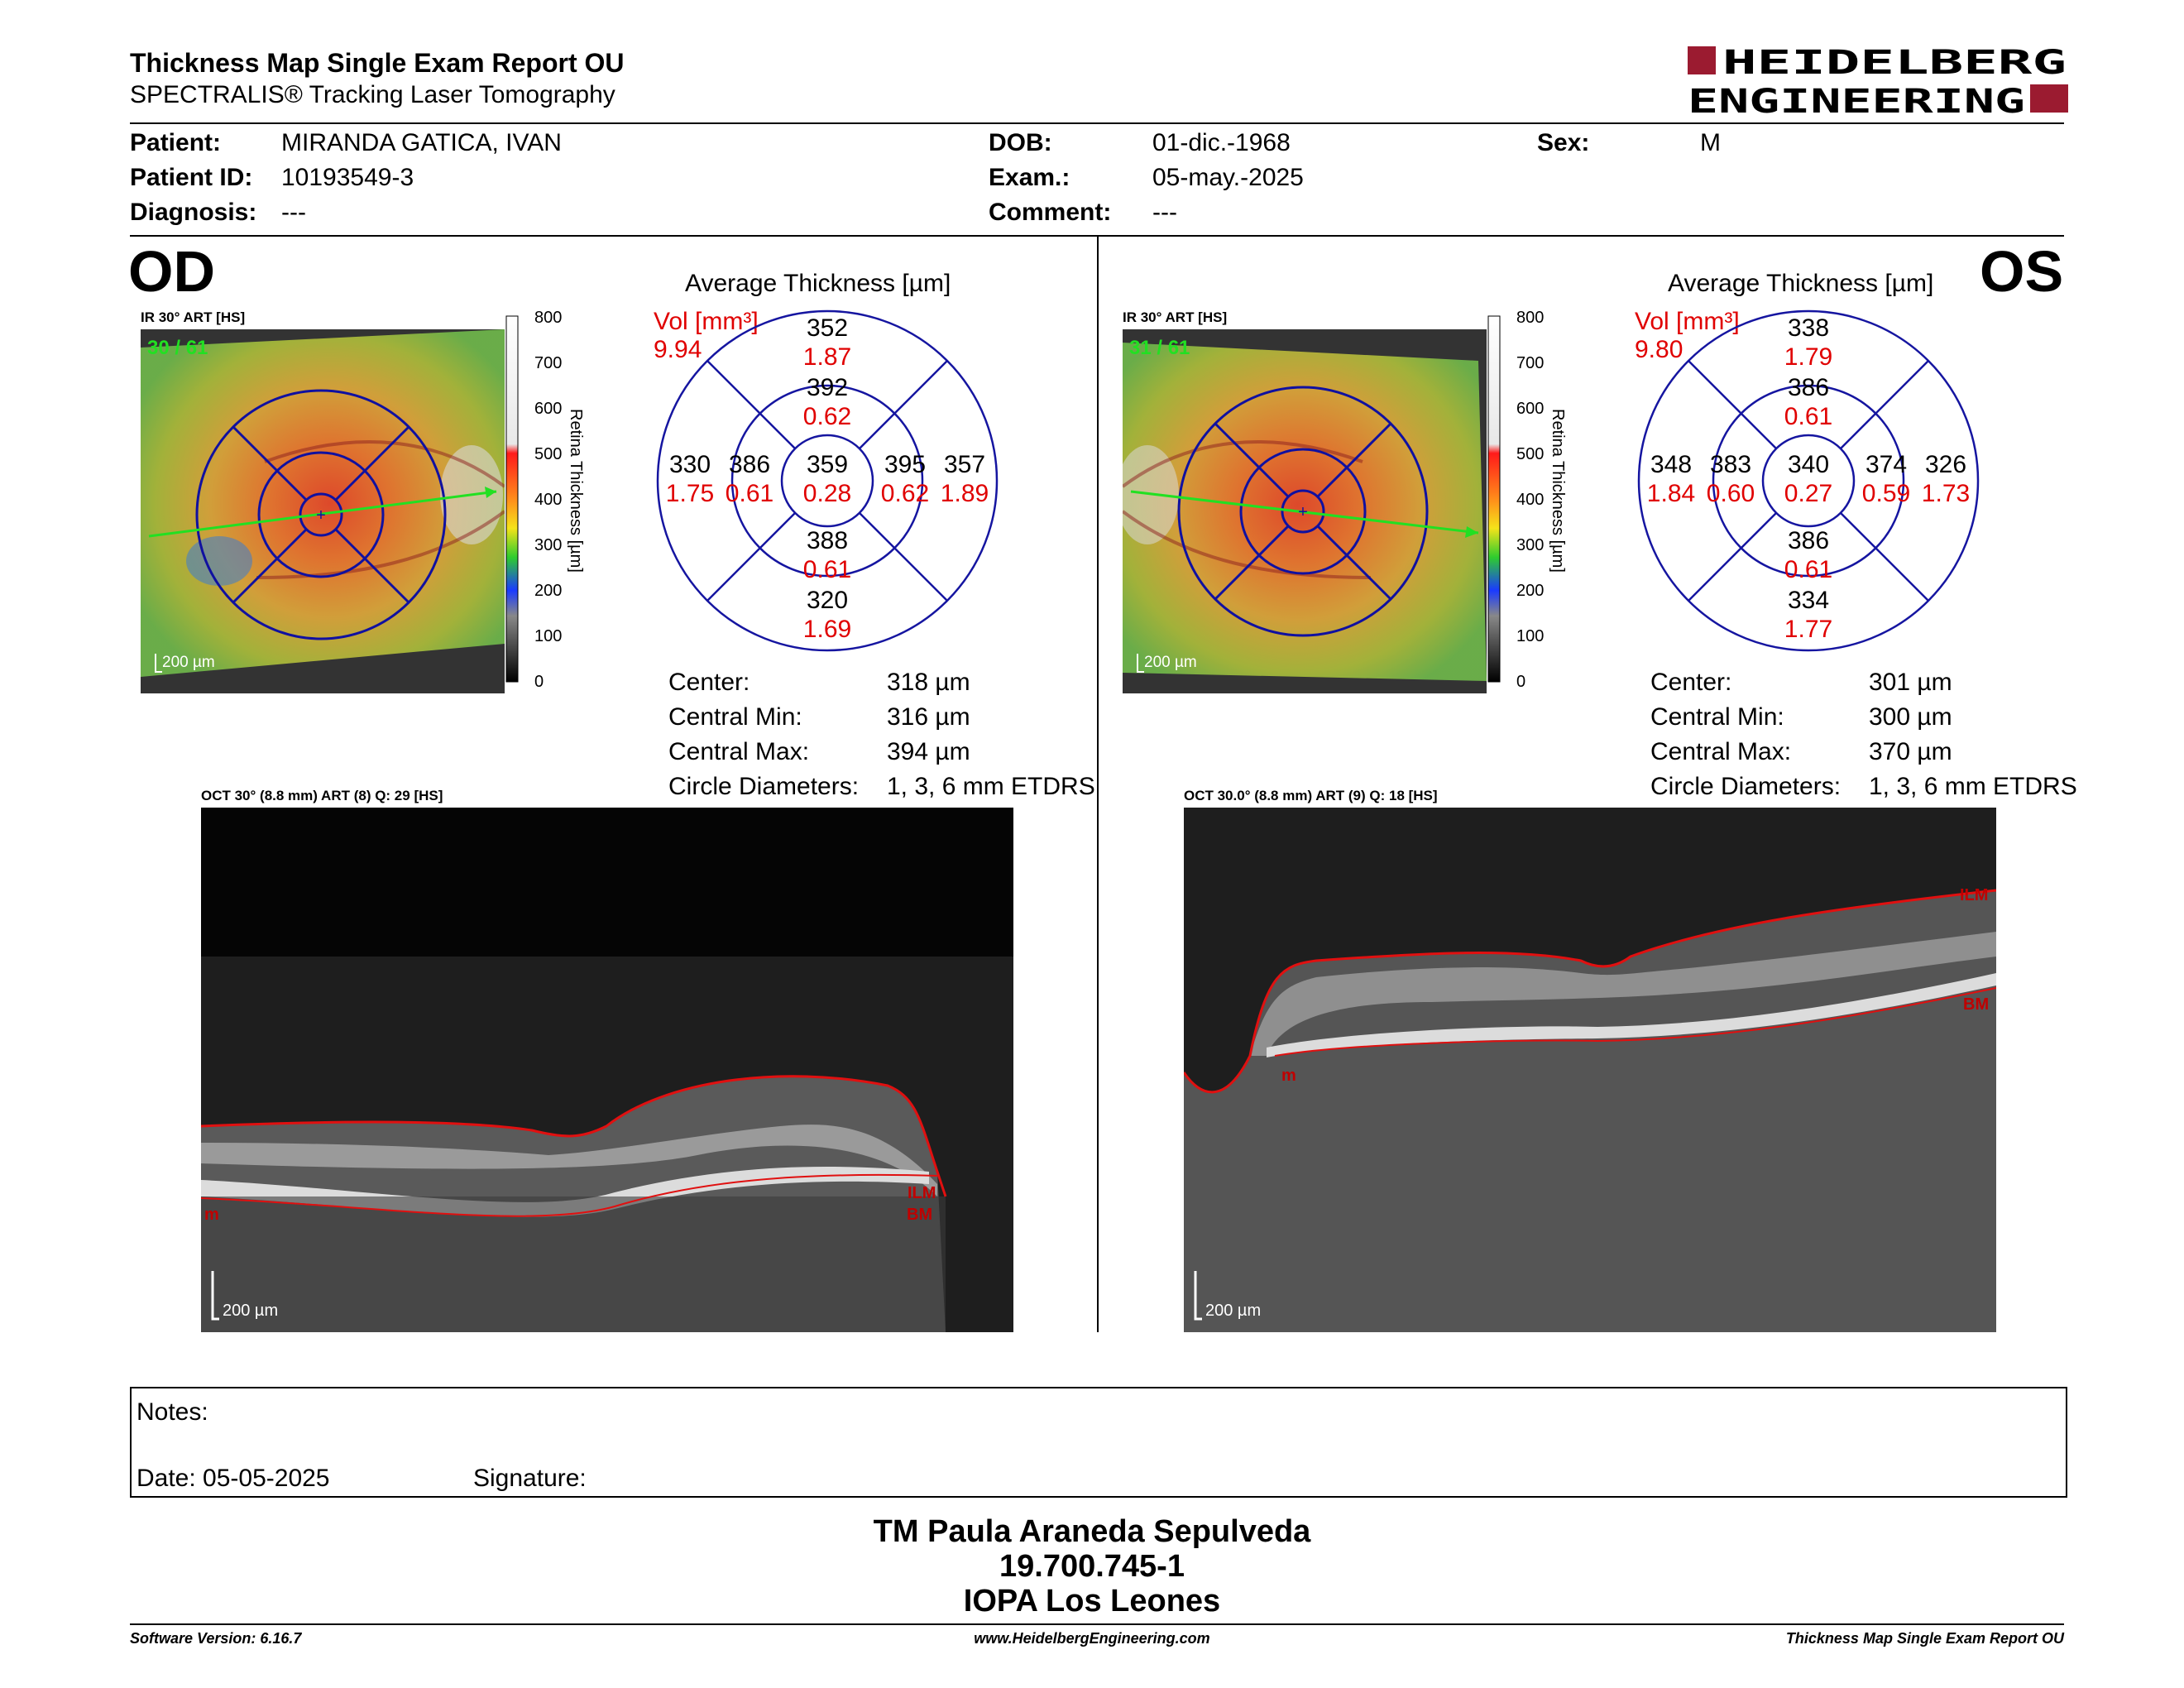 Image resolution: width=2184 pixels, height=1688 pixels. I want to click on svg-text: 340, so click(1808, 464).